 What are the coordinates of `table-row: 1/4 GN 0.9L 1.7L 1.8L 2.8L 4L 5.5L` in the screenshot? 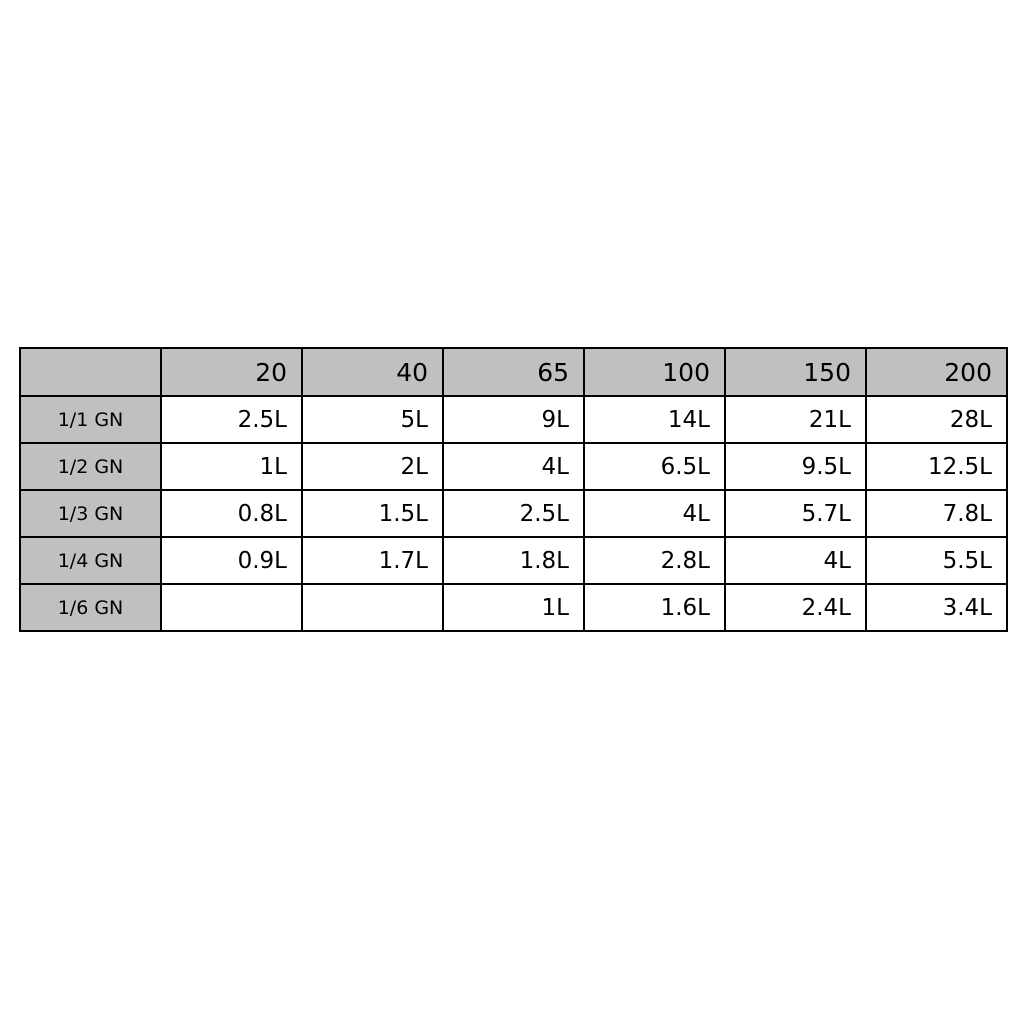 It's located at (513, 560).